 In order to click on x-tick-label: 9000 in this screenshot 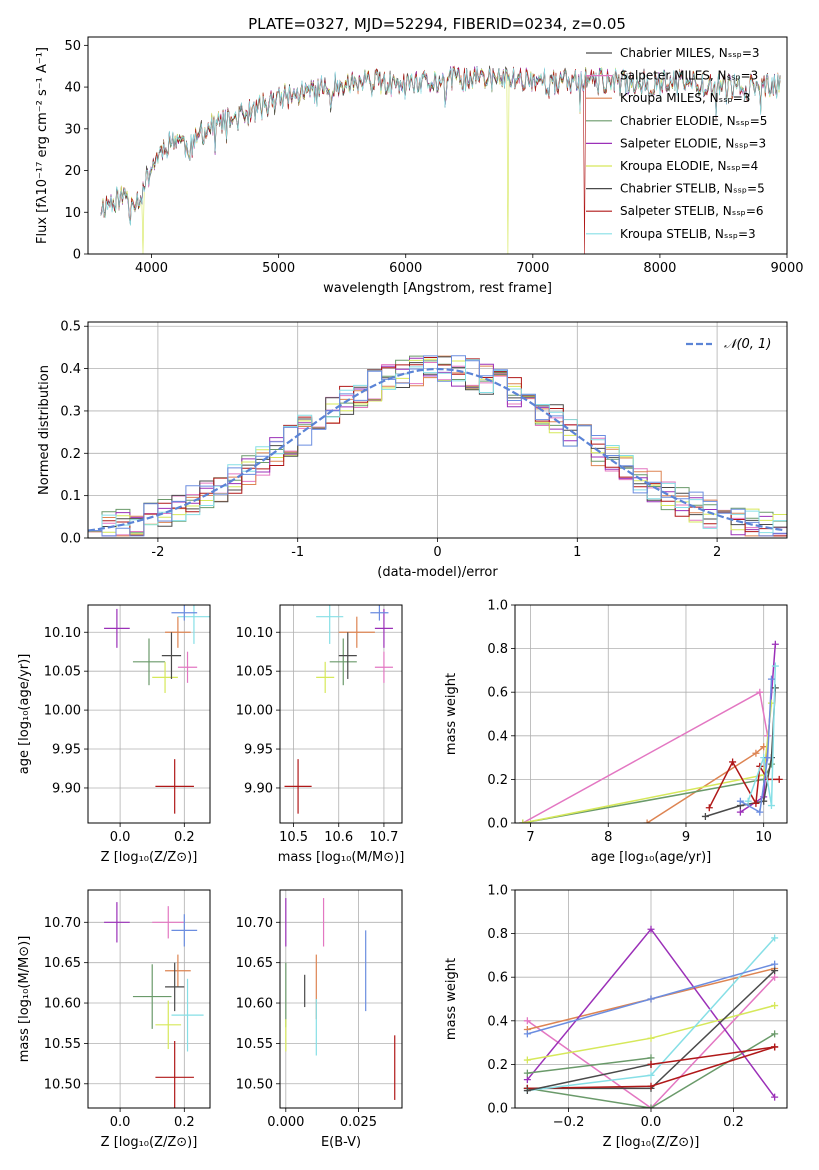, I will do `click(786, 268)`.